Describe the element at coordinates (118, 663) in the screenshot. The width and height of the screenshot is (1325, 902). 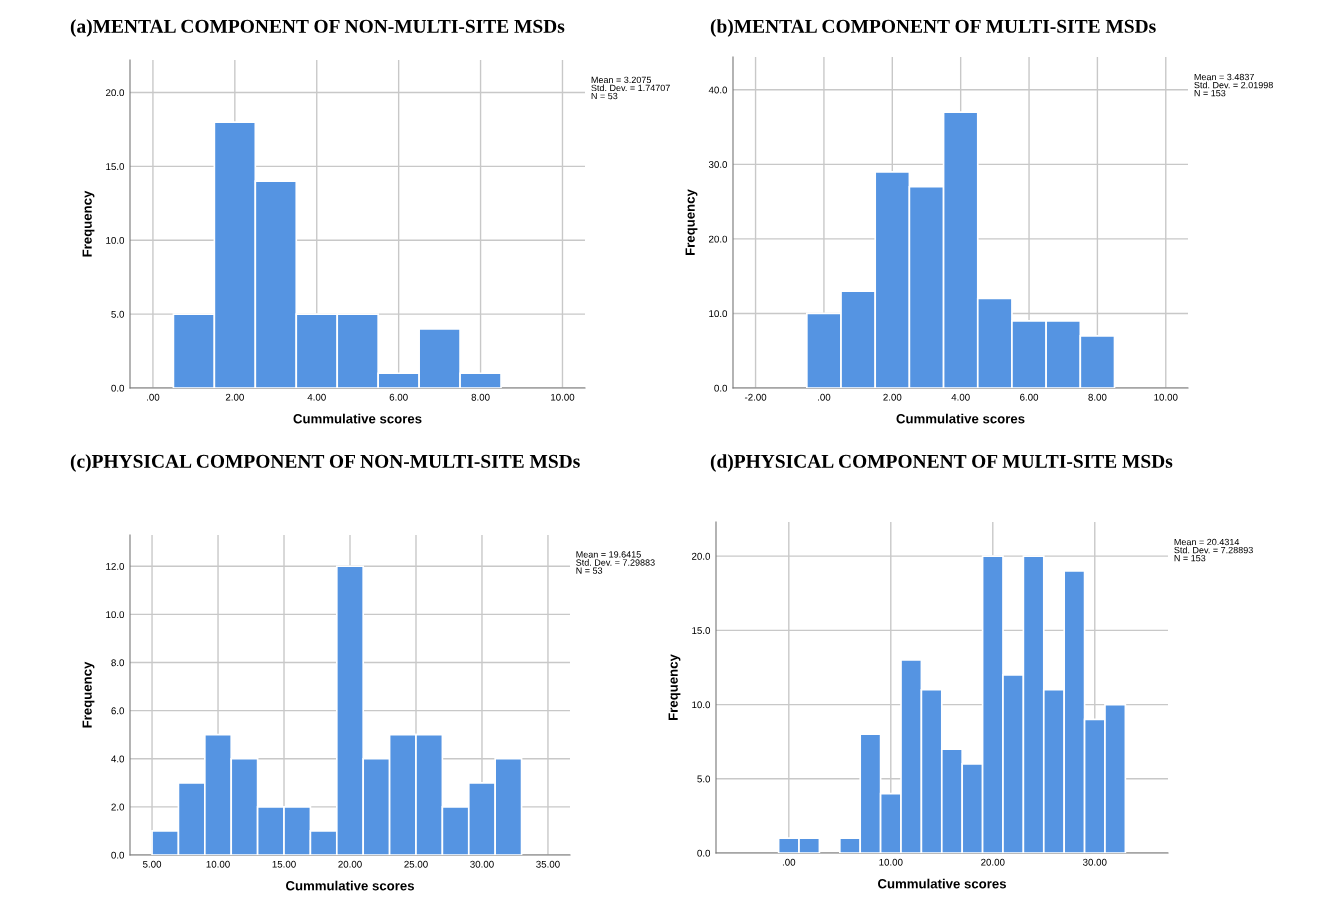
I see `y-tick-label: 8.0` at that location.